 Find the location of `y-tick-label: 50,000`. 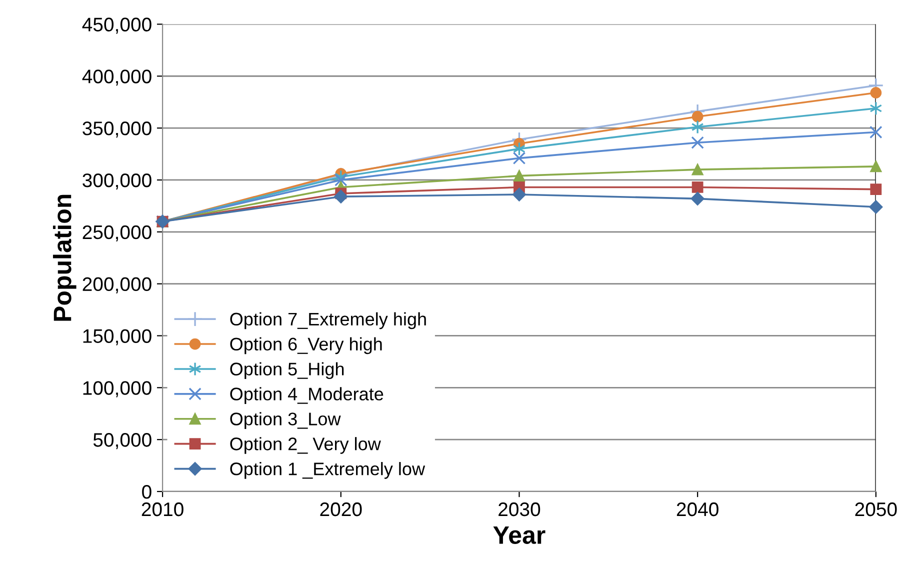

y-tick-label: 50,000 is located at coordinates (122, 441).